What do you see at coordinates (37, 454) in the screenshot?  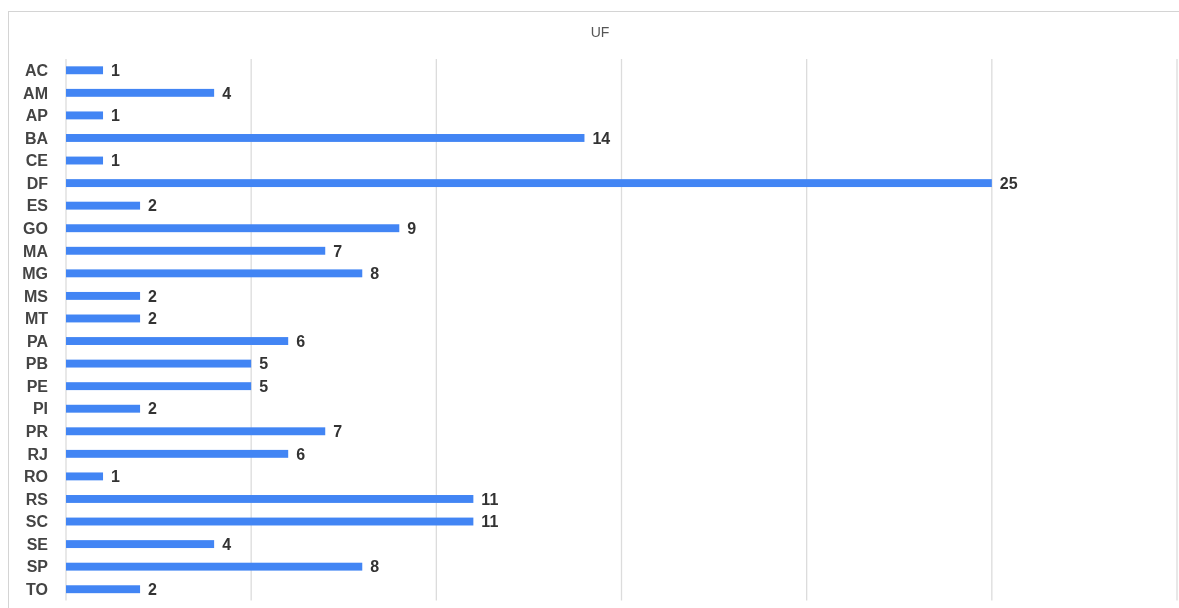 I see `y-tick-label: RJ` at bounding box center [37, 454].